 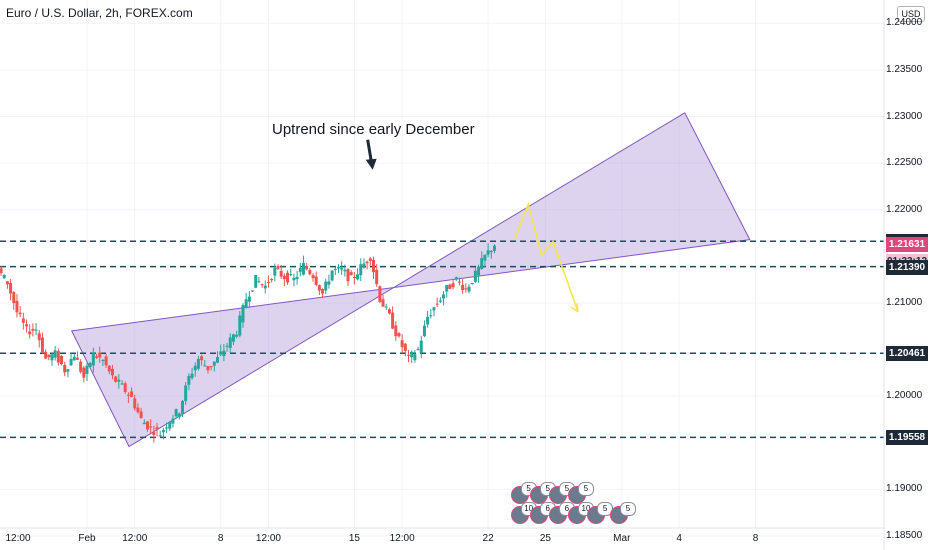 What do you see at coordinates (546, 257) in the screenshot?
I see `projection-path` at bounding box center [546, 257].